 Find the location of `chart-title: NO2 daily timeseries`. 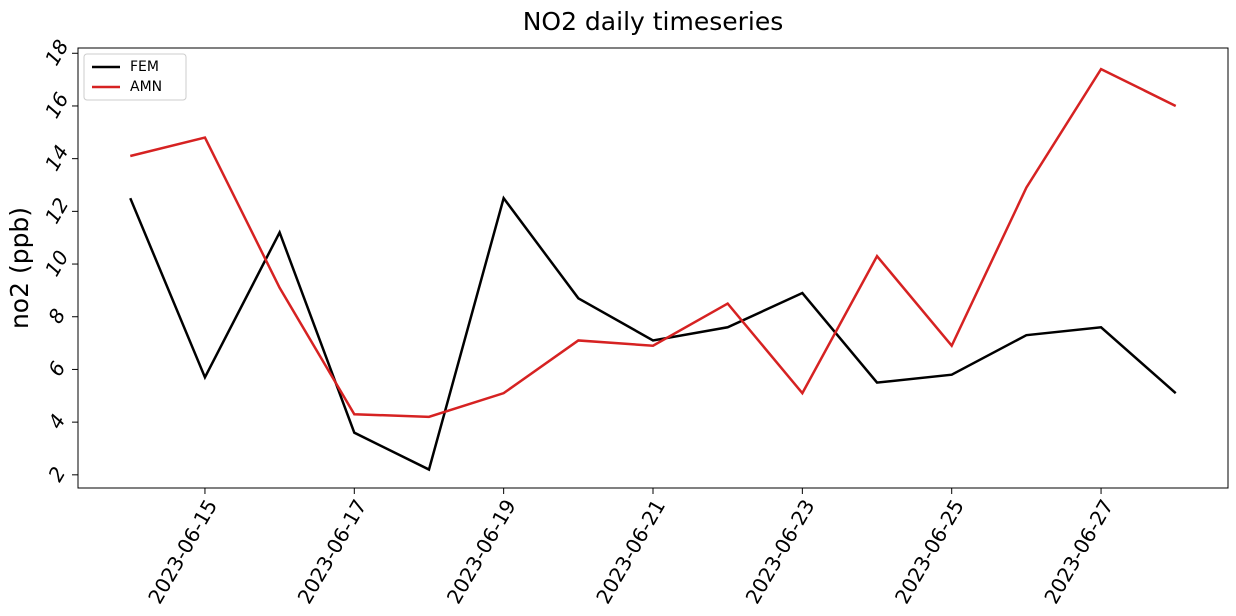

chart-title: NO2 daily timeseries is located at coordinates (653, 21).